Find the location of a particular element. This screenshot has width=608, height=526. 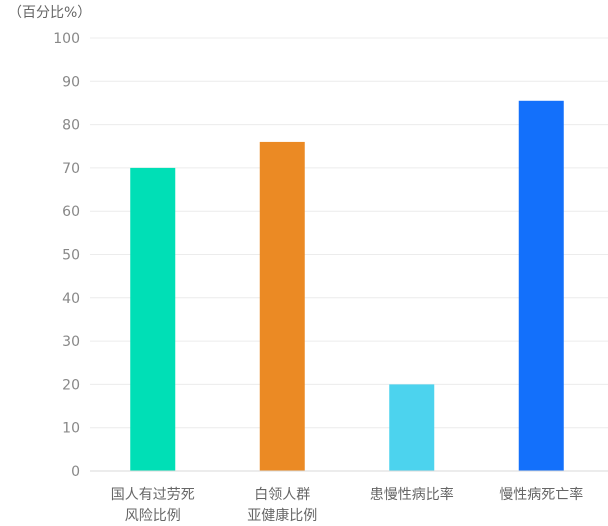

y-axis-ticks: 0 10 20 30 40 50 60 70 80 90 100 is located at coordinates (66, 255).